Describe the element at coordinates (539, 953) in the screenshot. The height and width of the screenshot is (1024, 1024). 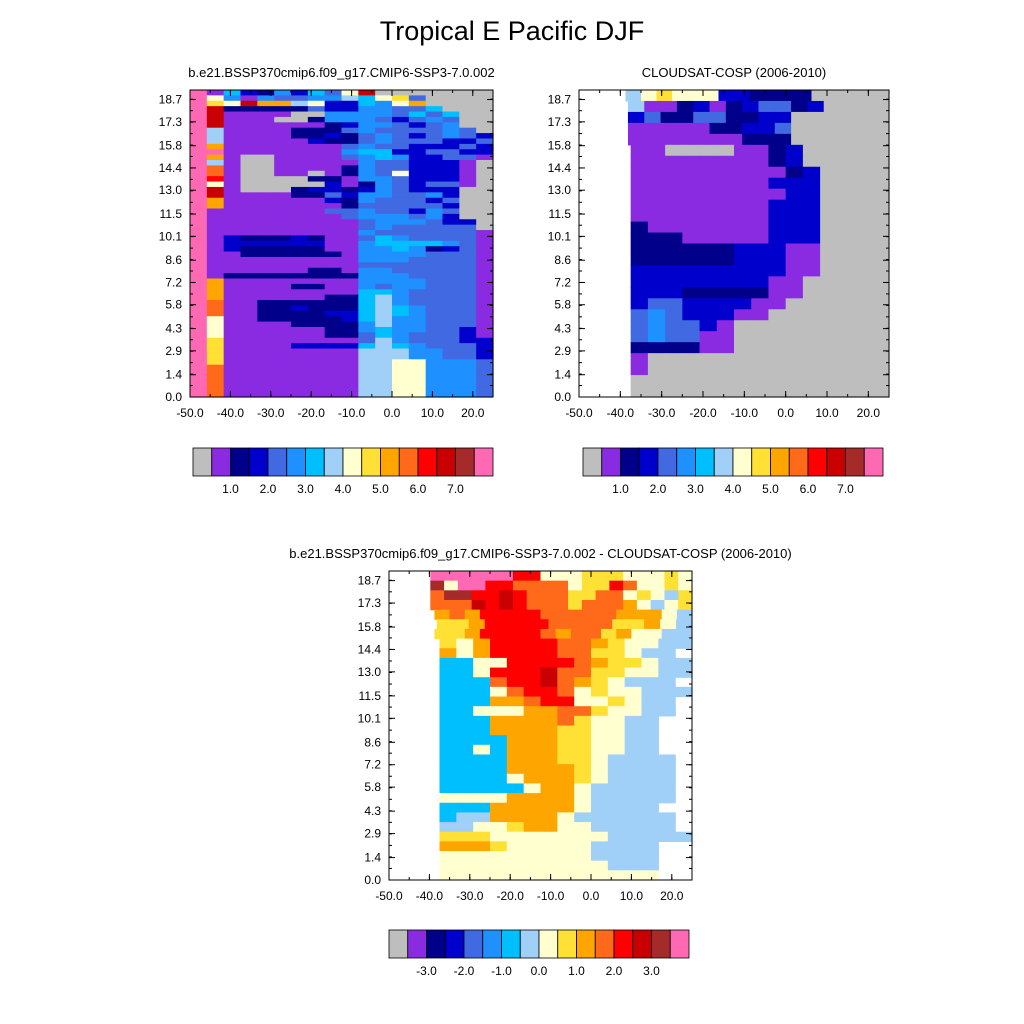
I see `colorbar: -3.0 -2.0 -1.0 0.0 1.0 2.0 3.0` at that location.